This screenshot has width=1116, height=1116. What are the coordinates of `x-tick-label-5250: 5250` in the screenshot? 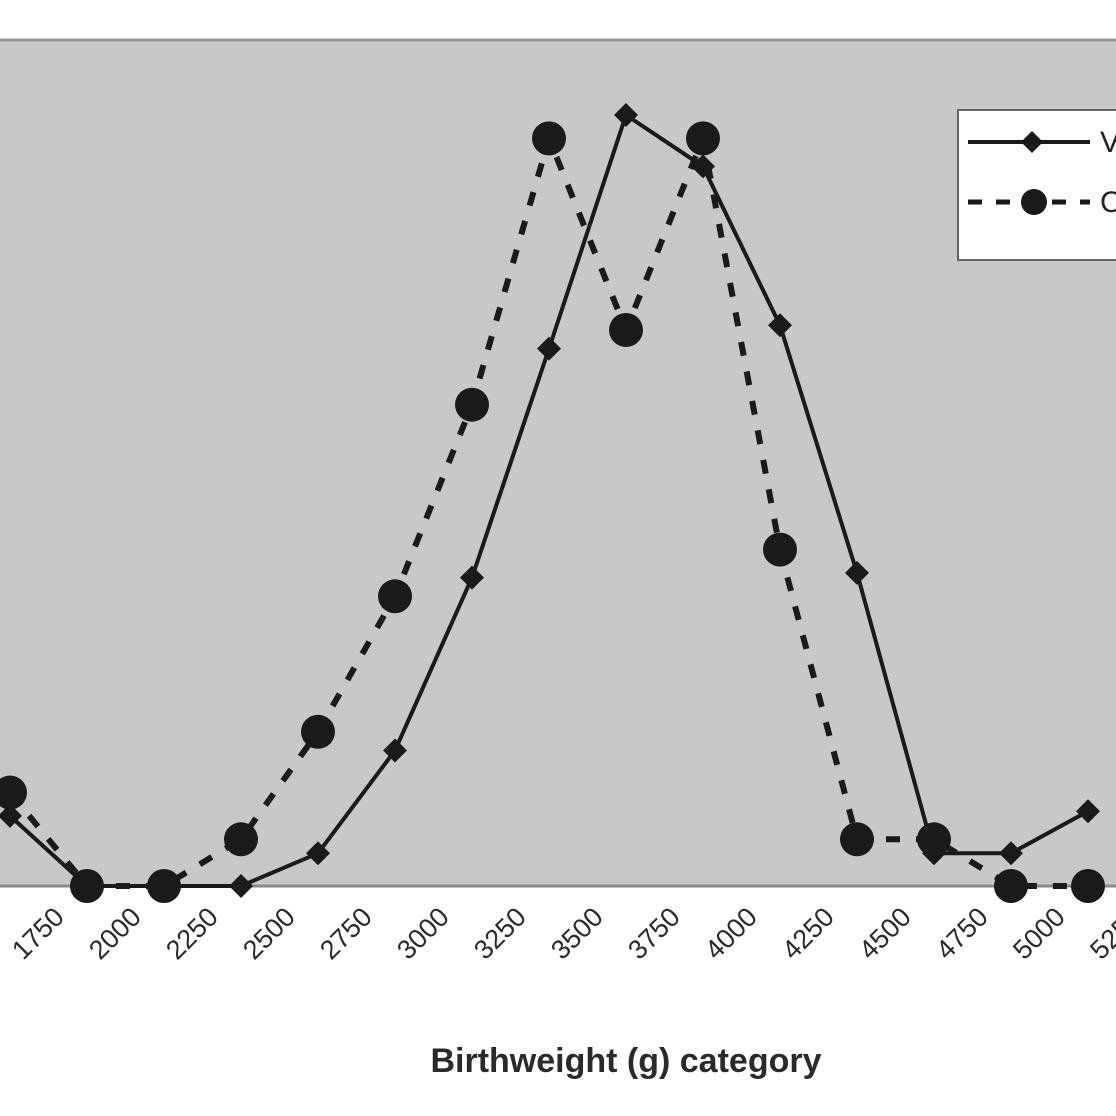 It's located at (1100, 934).